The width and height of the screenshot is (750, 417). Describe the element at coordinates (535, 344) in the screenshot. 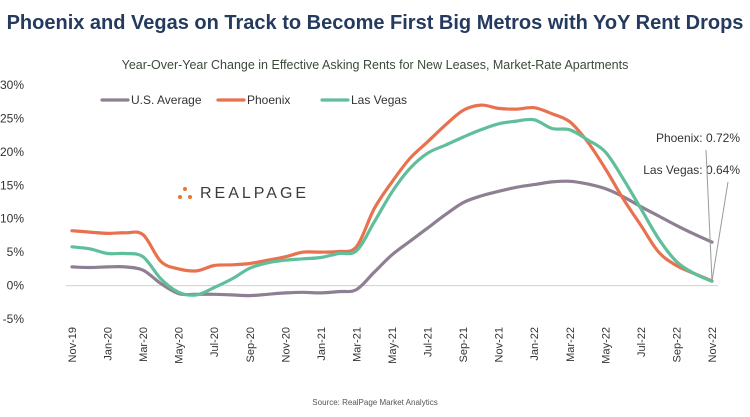

I see `x-tick-label: Jan-22` at that location.